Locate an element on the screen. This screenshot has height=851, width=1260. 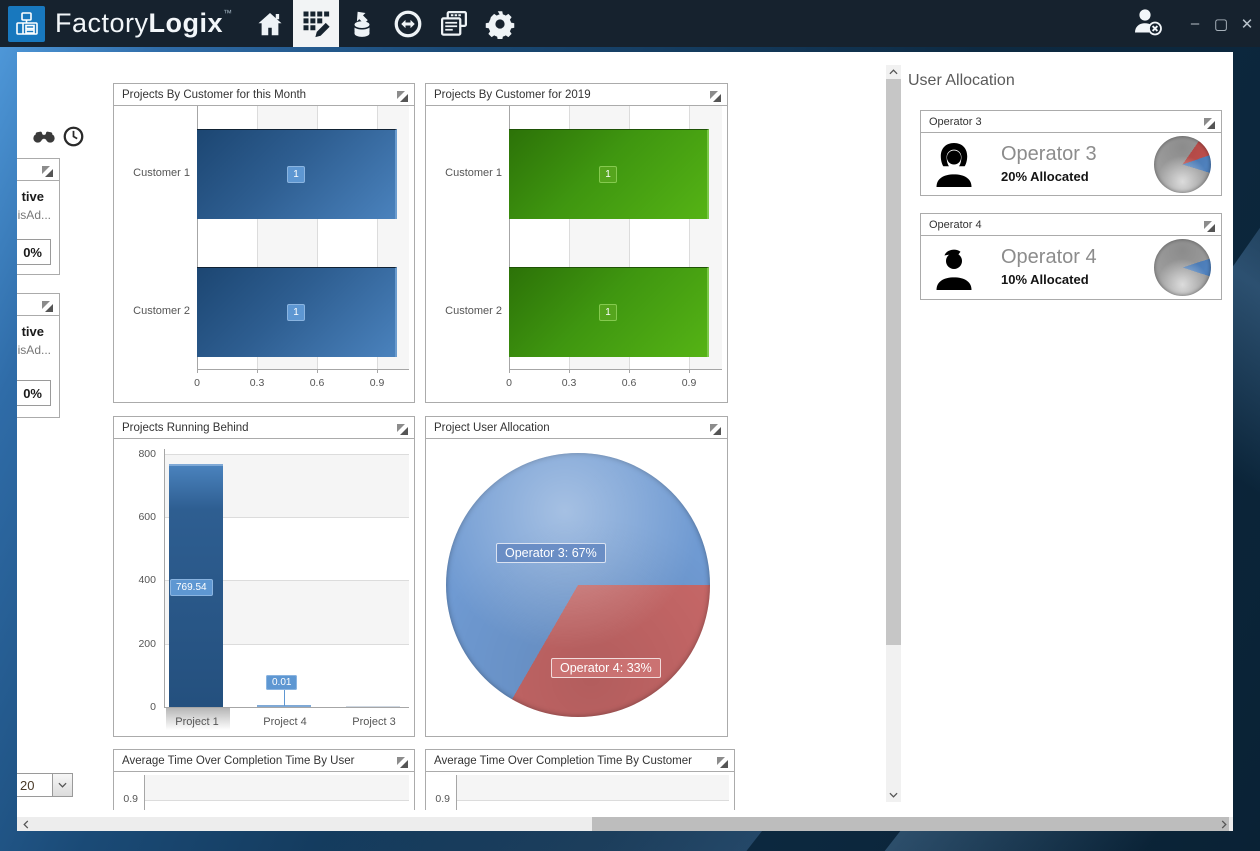
binoculars-icon is located at coordinates (44, 139).